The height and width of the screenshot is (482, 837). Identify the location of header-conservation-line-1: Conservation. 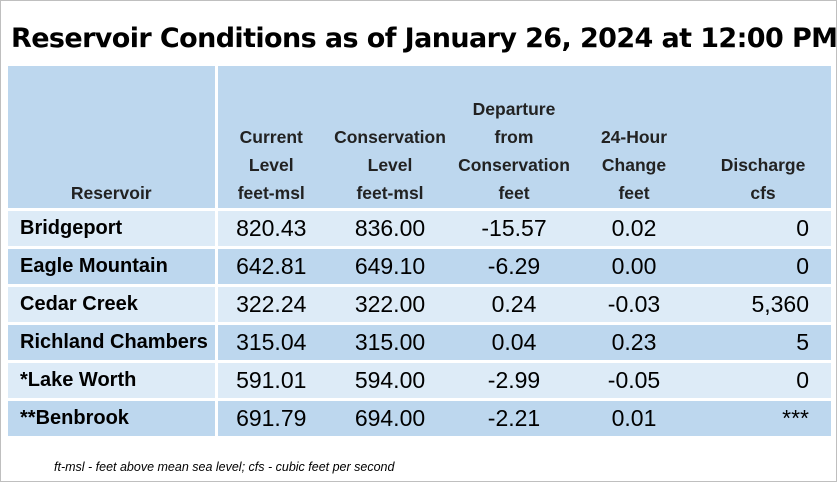
(390, 137).